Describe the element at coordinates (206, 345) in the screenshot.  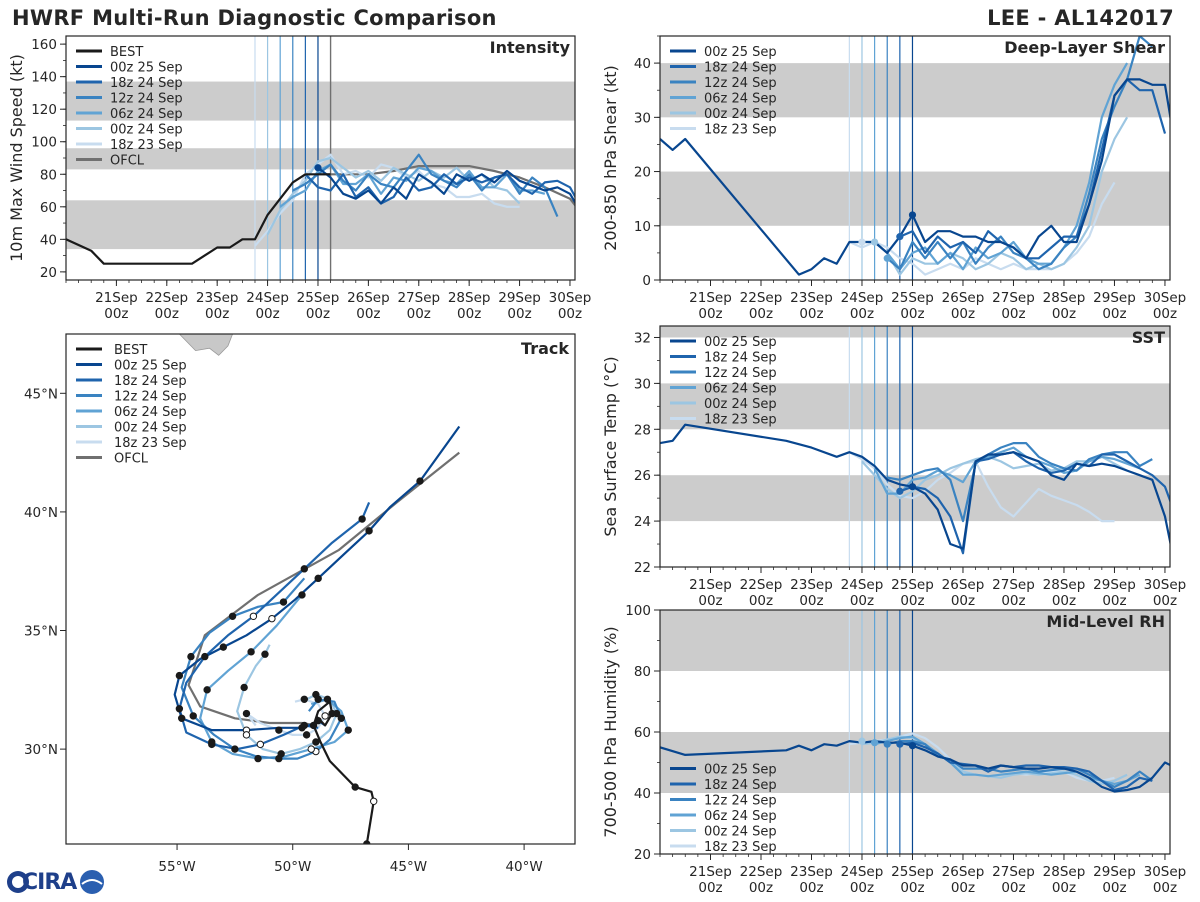
I see `landmass` at that location.